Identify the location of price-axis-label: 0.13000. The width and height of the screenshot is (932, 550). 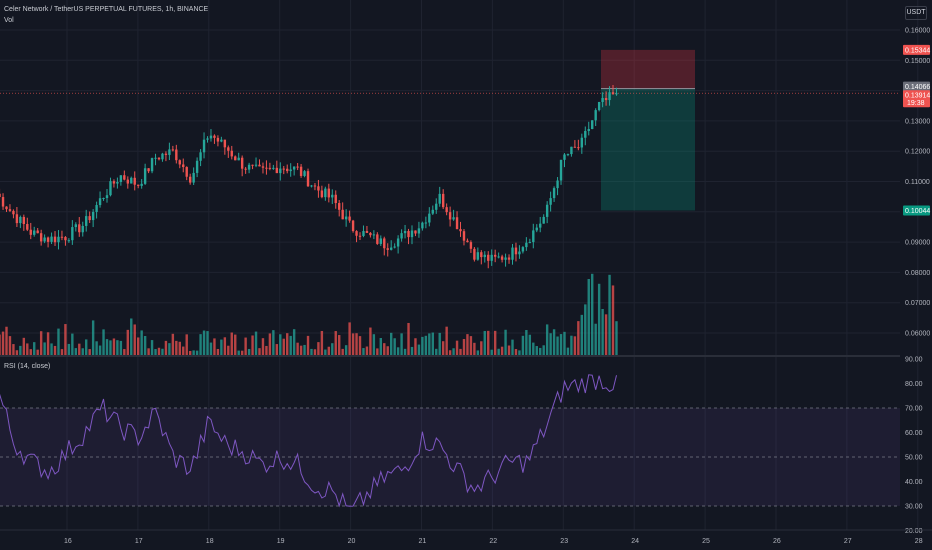
(917, 121).